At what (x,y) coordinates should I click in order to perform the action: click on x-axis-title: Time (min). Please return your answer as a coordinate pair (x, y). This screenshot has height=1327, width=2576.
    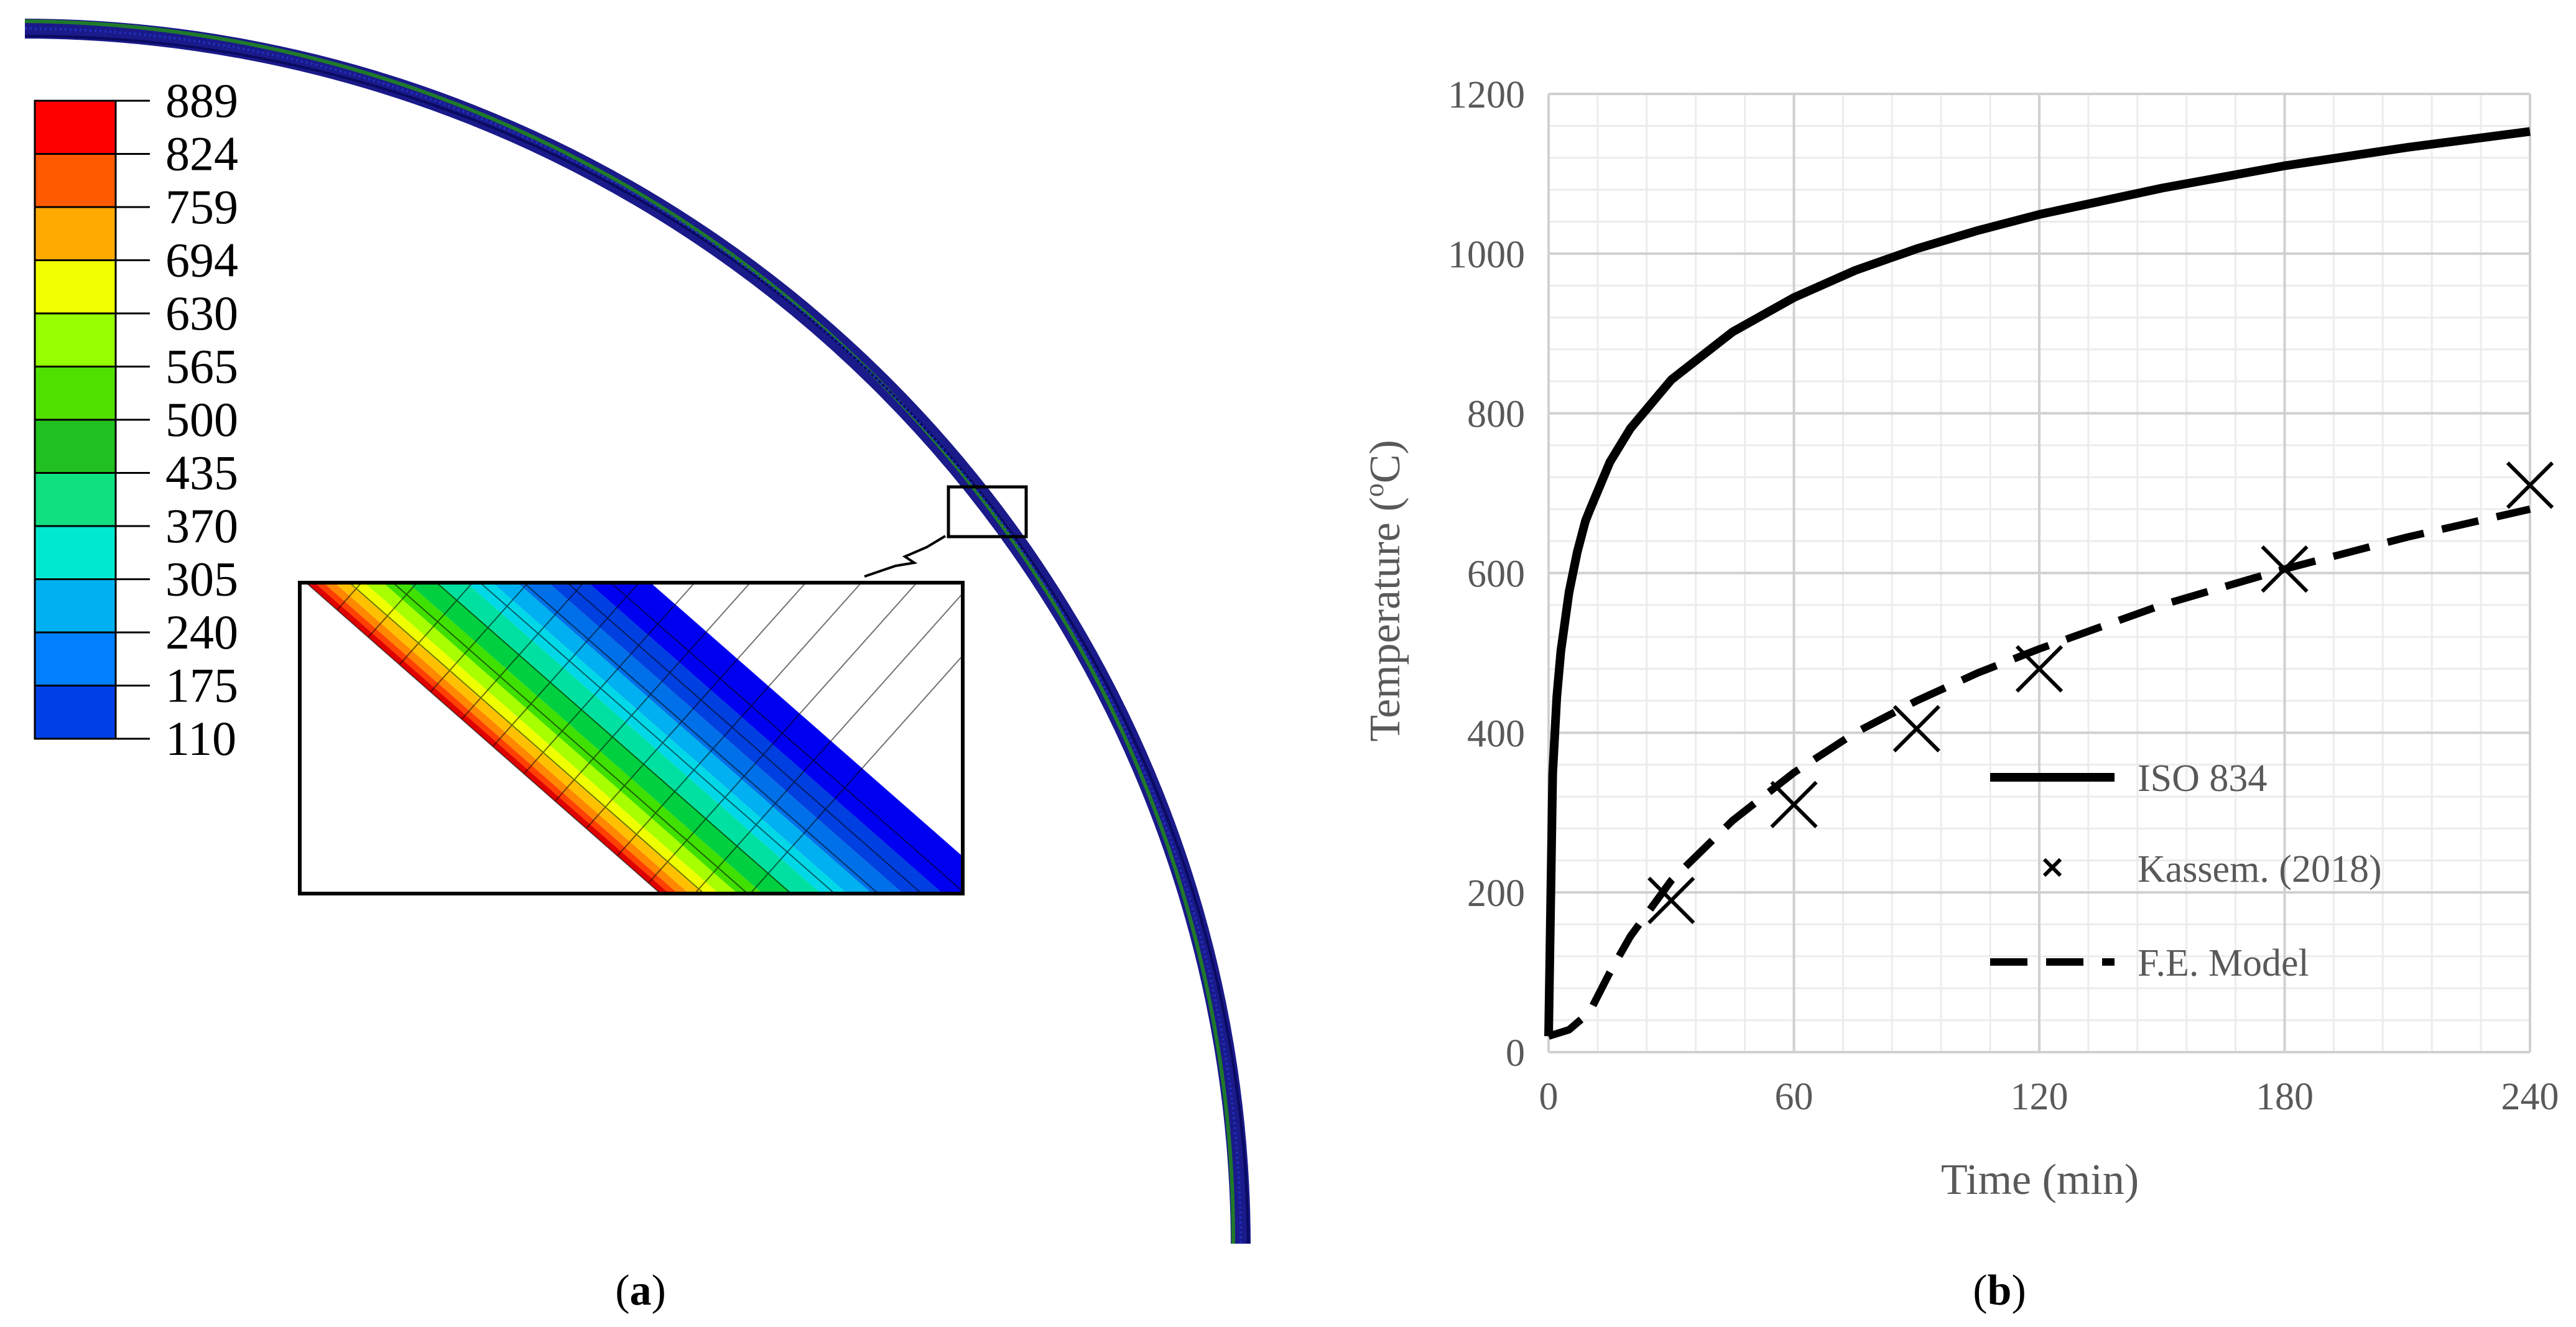
    Looking at the image, I should click on (2040, 1180).